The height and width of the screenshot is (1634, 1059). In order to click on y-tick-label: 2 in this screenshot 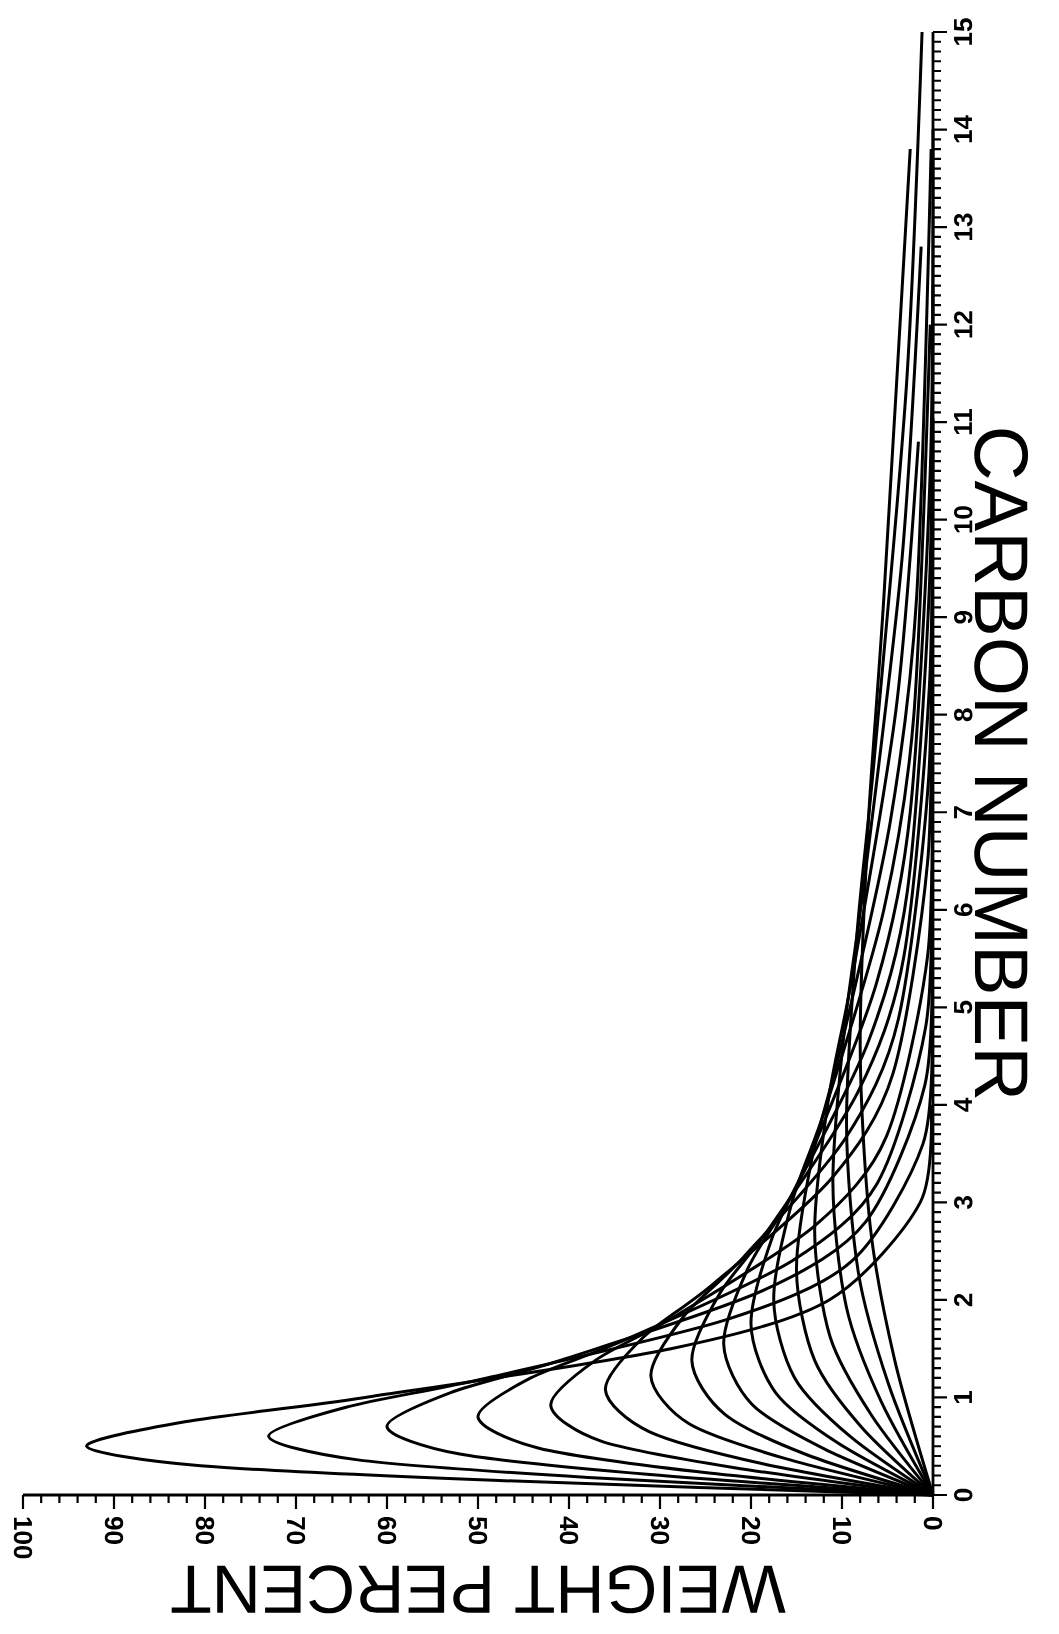, I will do `click(963, 1300)`.